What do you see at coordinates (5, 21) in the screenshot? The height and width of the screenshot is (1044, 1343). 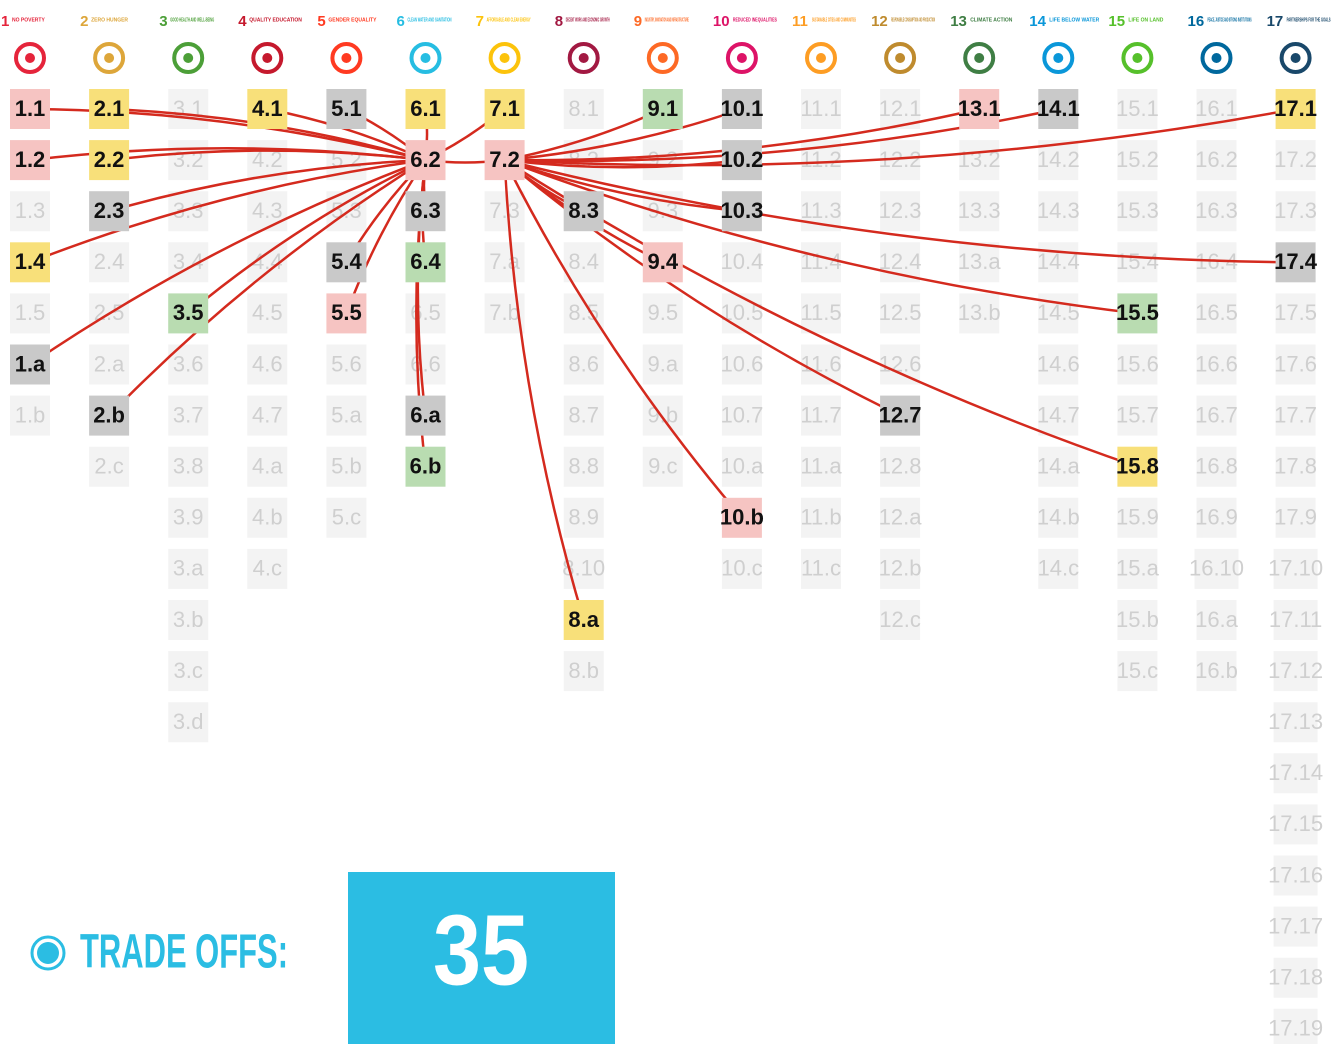 I see `goal-number: 1` at bounding box center [5, 21].